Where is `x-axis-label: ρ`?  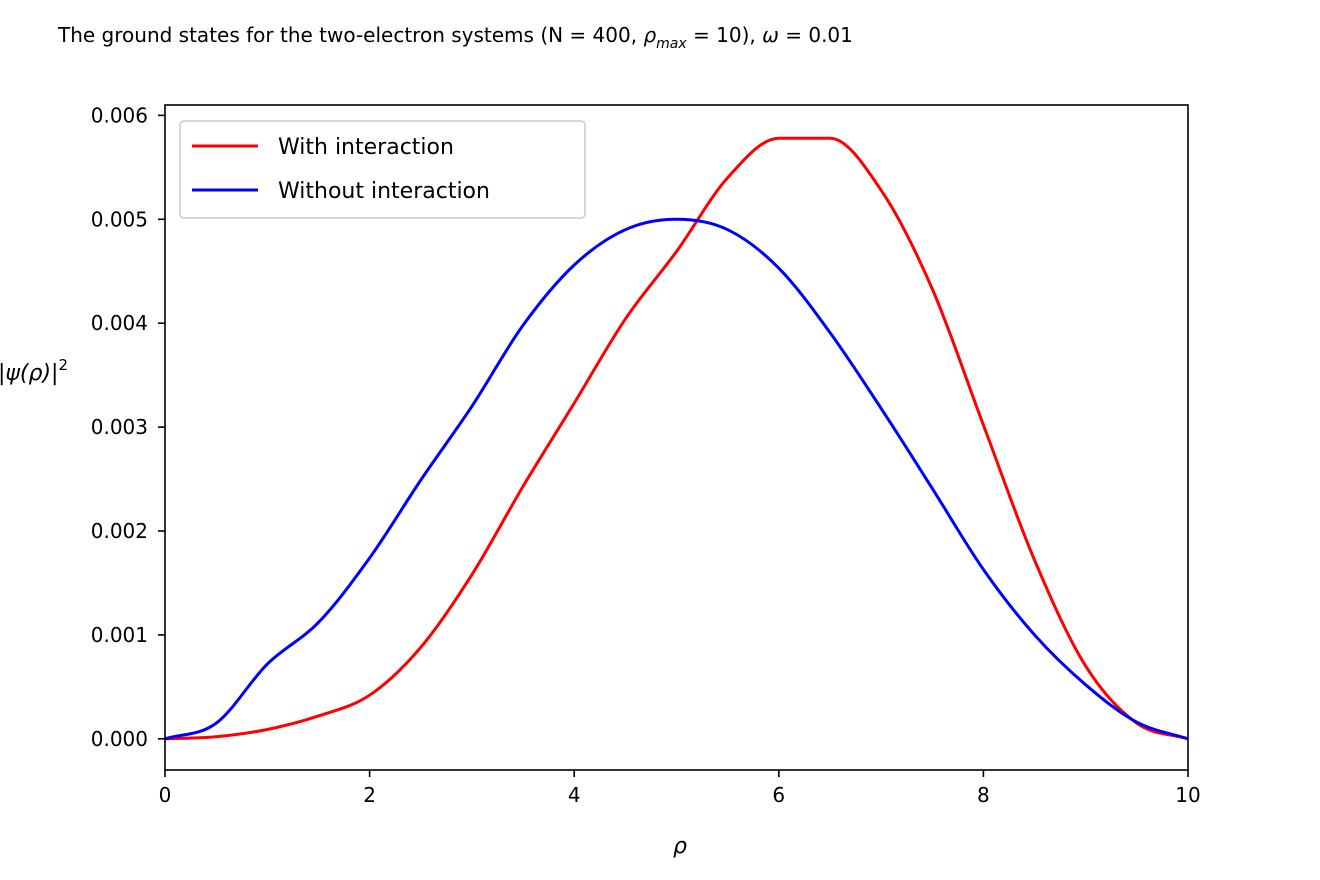 x-axis-label: ρ is located at coordinates (680, 846).